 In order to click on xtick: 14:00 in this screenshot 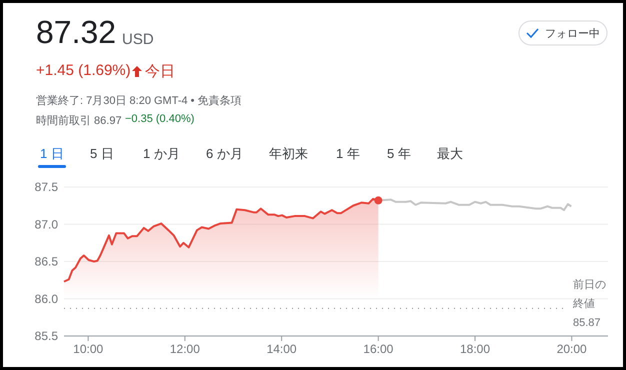, I will do `click(281, 349)`.